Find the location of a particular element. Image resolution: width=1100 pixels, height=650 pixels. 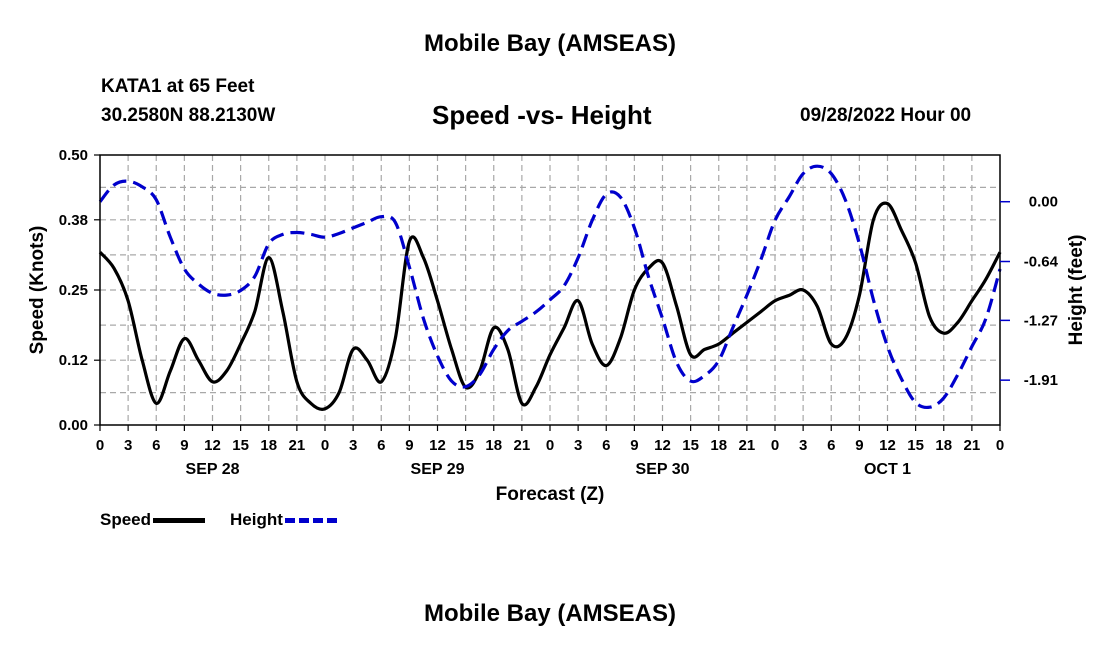

coordinates-label: 30.2580N 88.2130W is located at coordinates (188, 115).